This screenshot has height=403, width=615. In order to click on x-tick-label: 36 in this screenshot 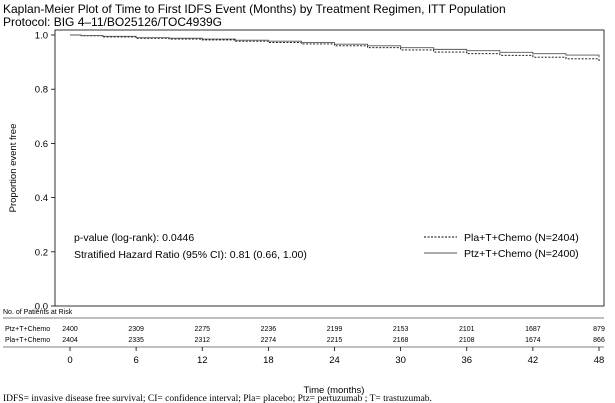, I will do `click(466, 360)`.